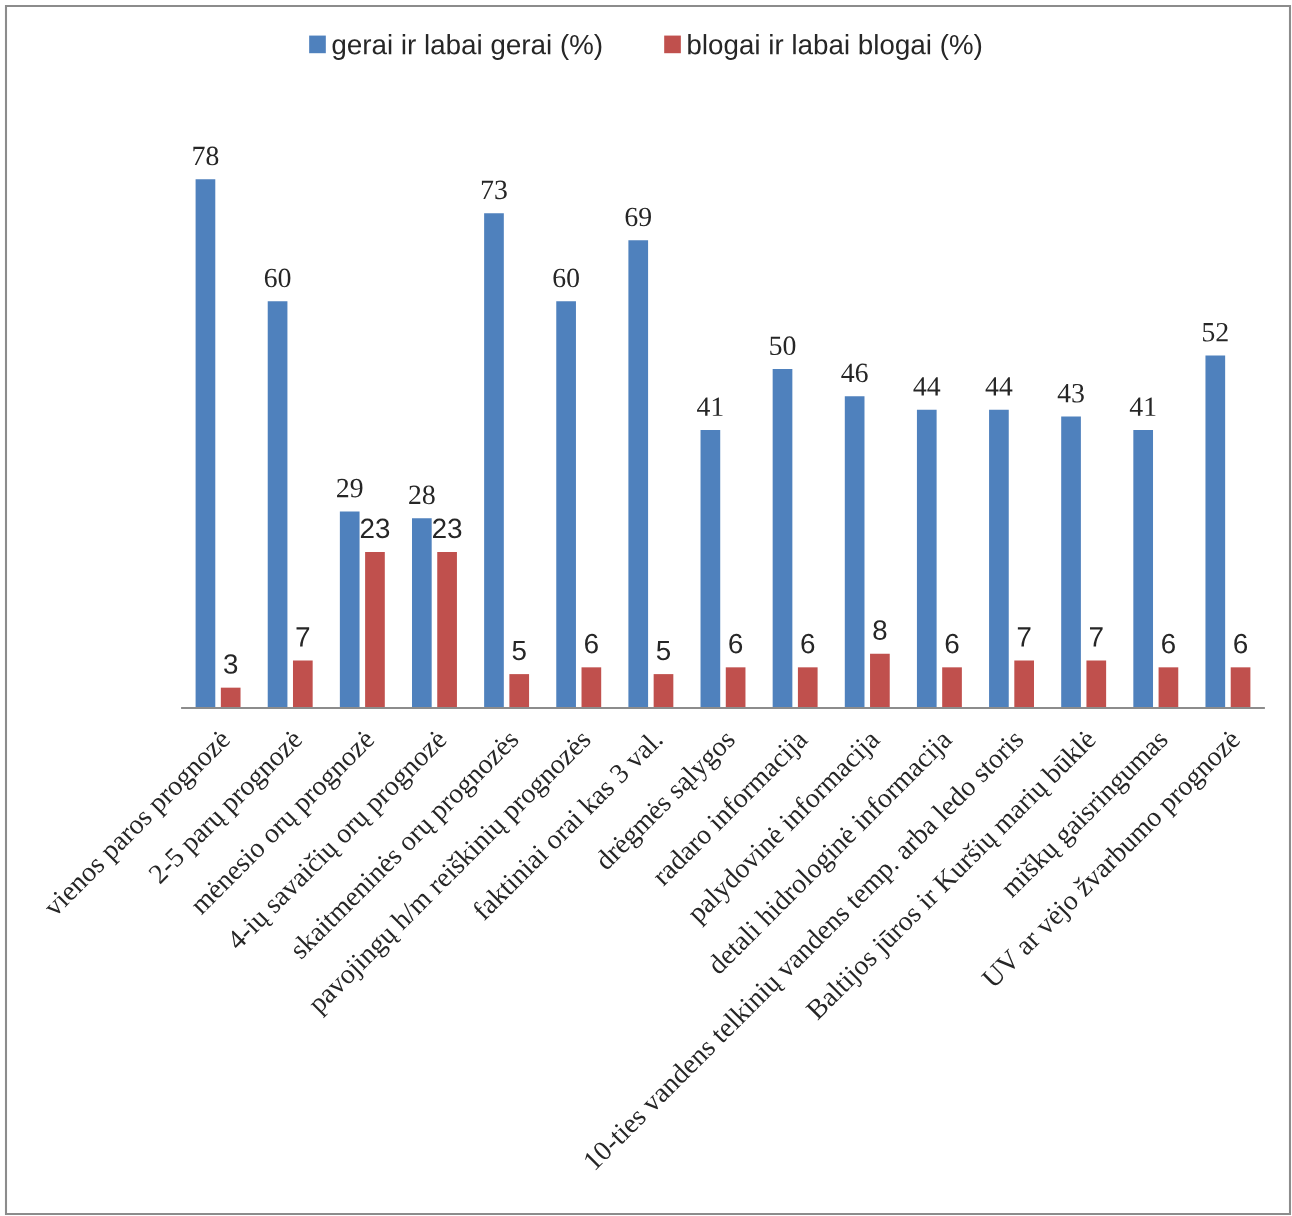 This screenshot has width=1292, height=1216. I want to click on legend-label: gerai ir labai gerai (%), so click(467, 47).